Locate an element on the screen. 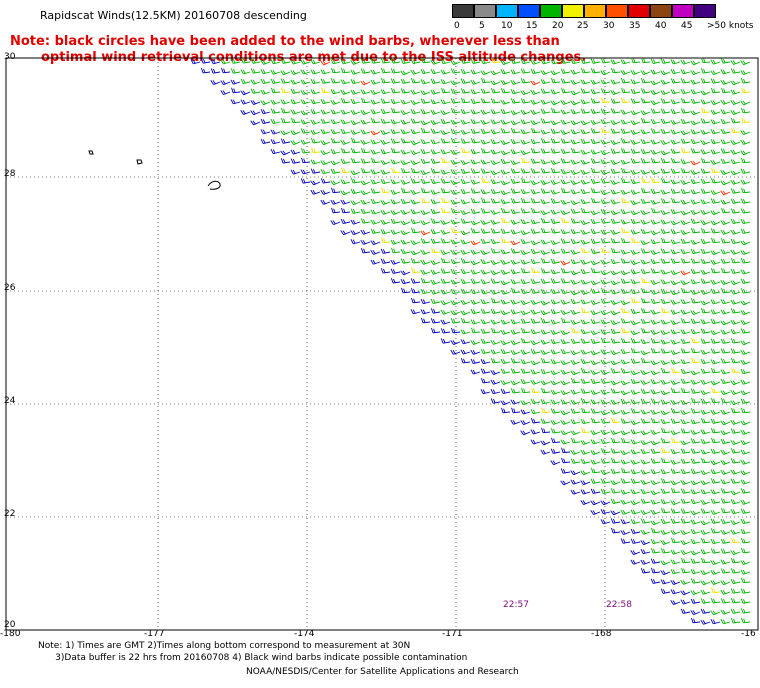  lon-label: -180 is located at coordinates (10, 634).